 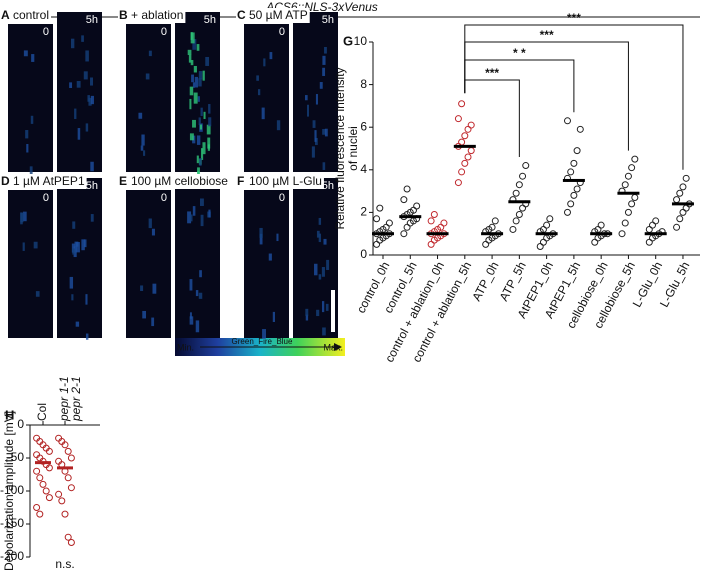 What do you see at coordinates (123, 15) in the screenshot?
I see `panel-letter: B` at bounding box center [123, 15].